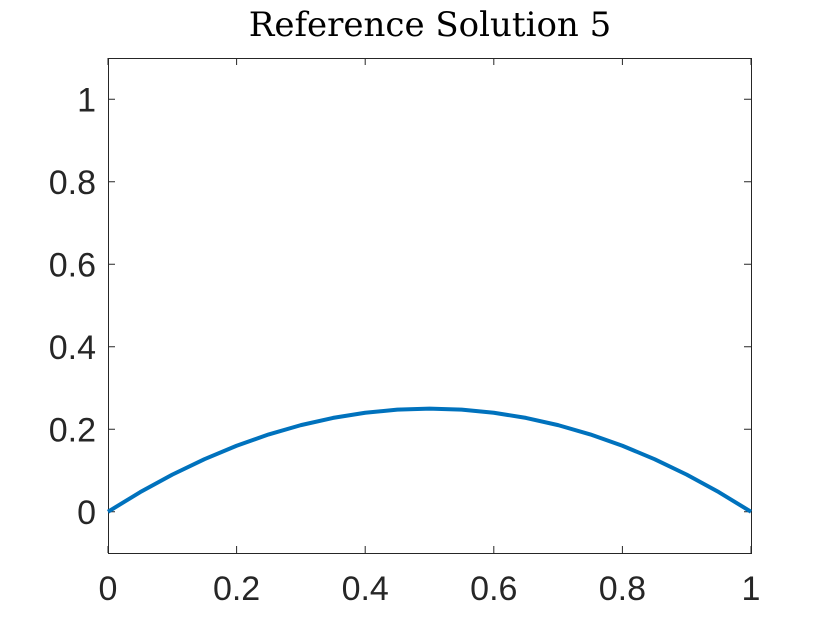  What do you see at coordinates (108, 589) in the screenshot?
I see `x-tick-label: 0` at bounding box center [108, 589].